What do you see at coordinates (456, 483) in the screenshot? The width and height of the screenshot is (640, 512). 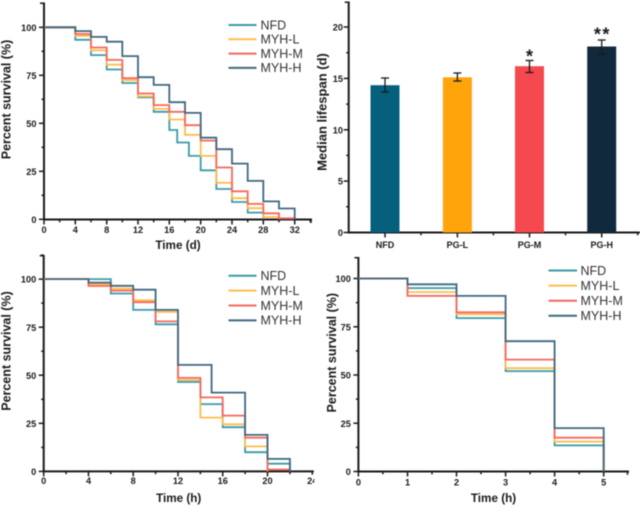 I see `svg-text: 2` at bounding box center [456, 483].